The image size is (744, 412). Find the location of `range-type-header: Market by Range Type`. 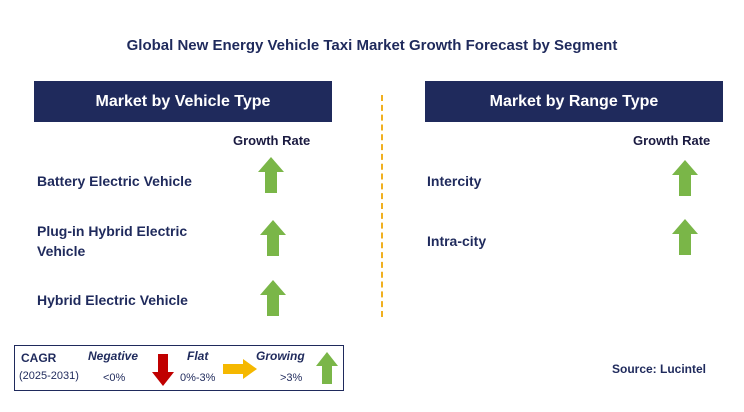

range-type-header: Market by Range Type is located at coordinates (574, 101).